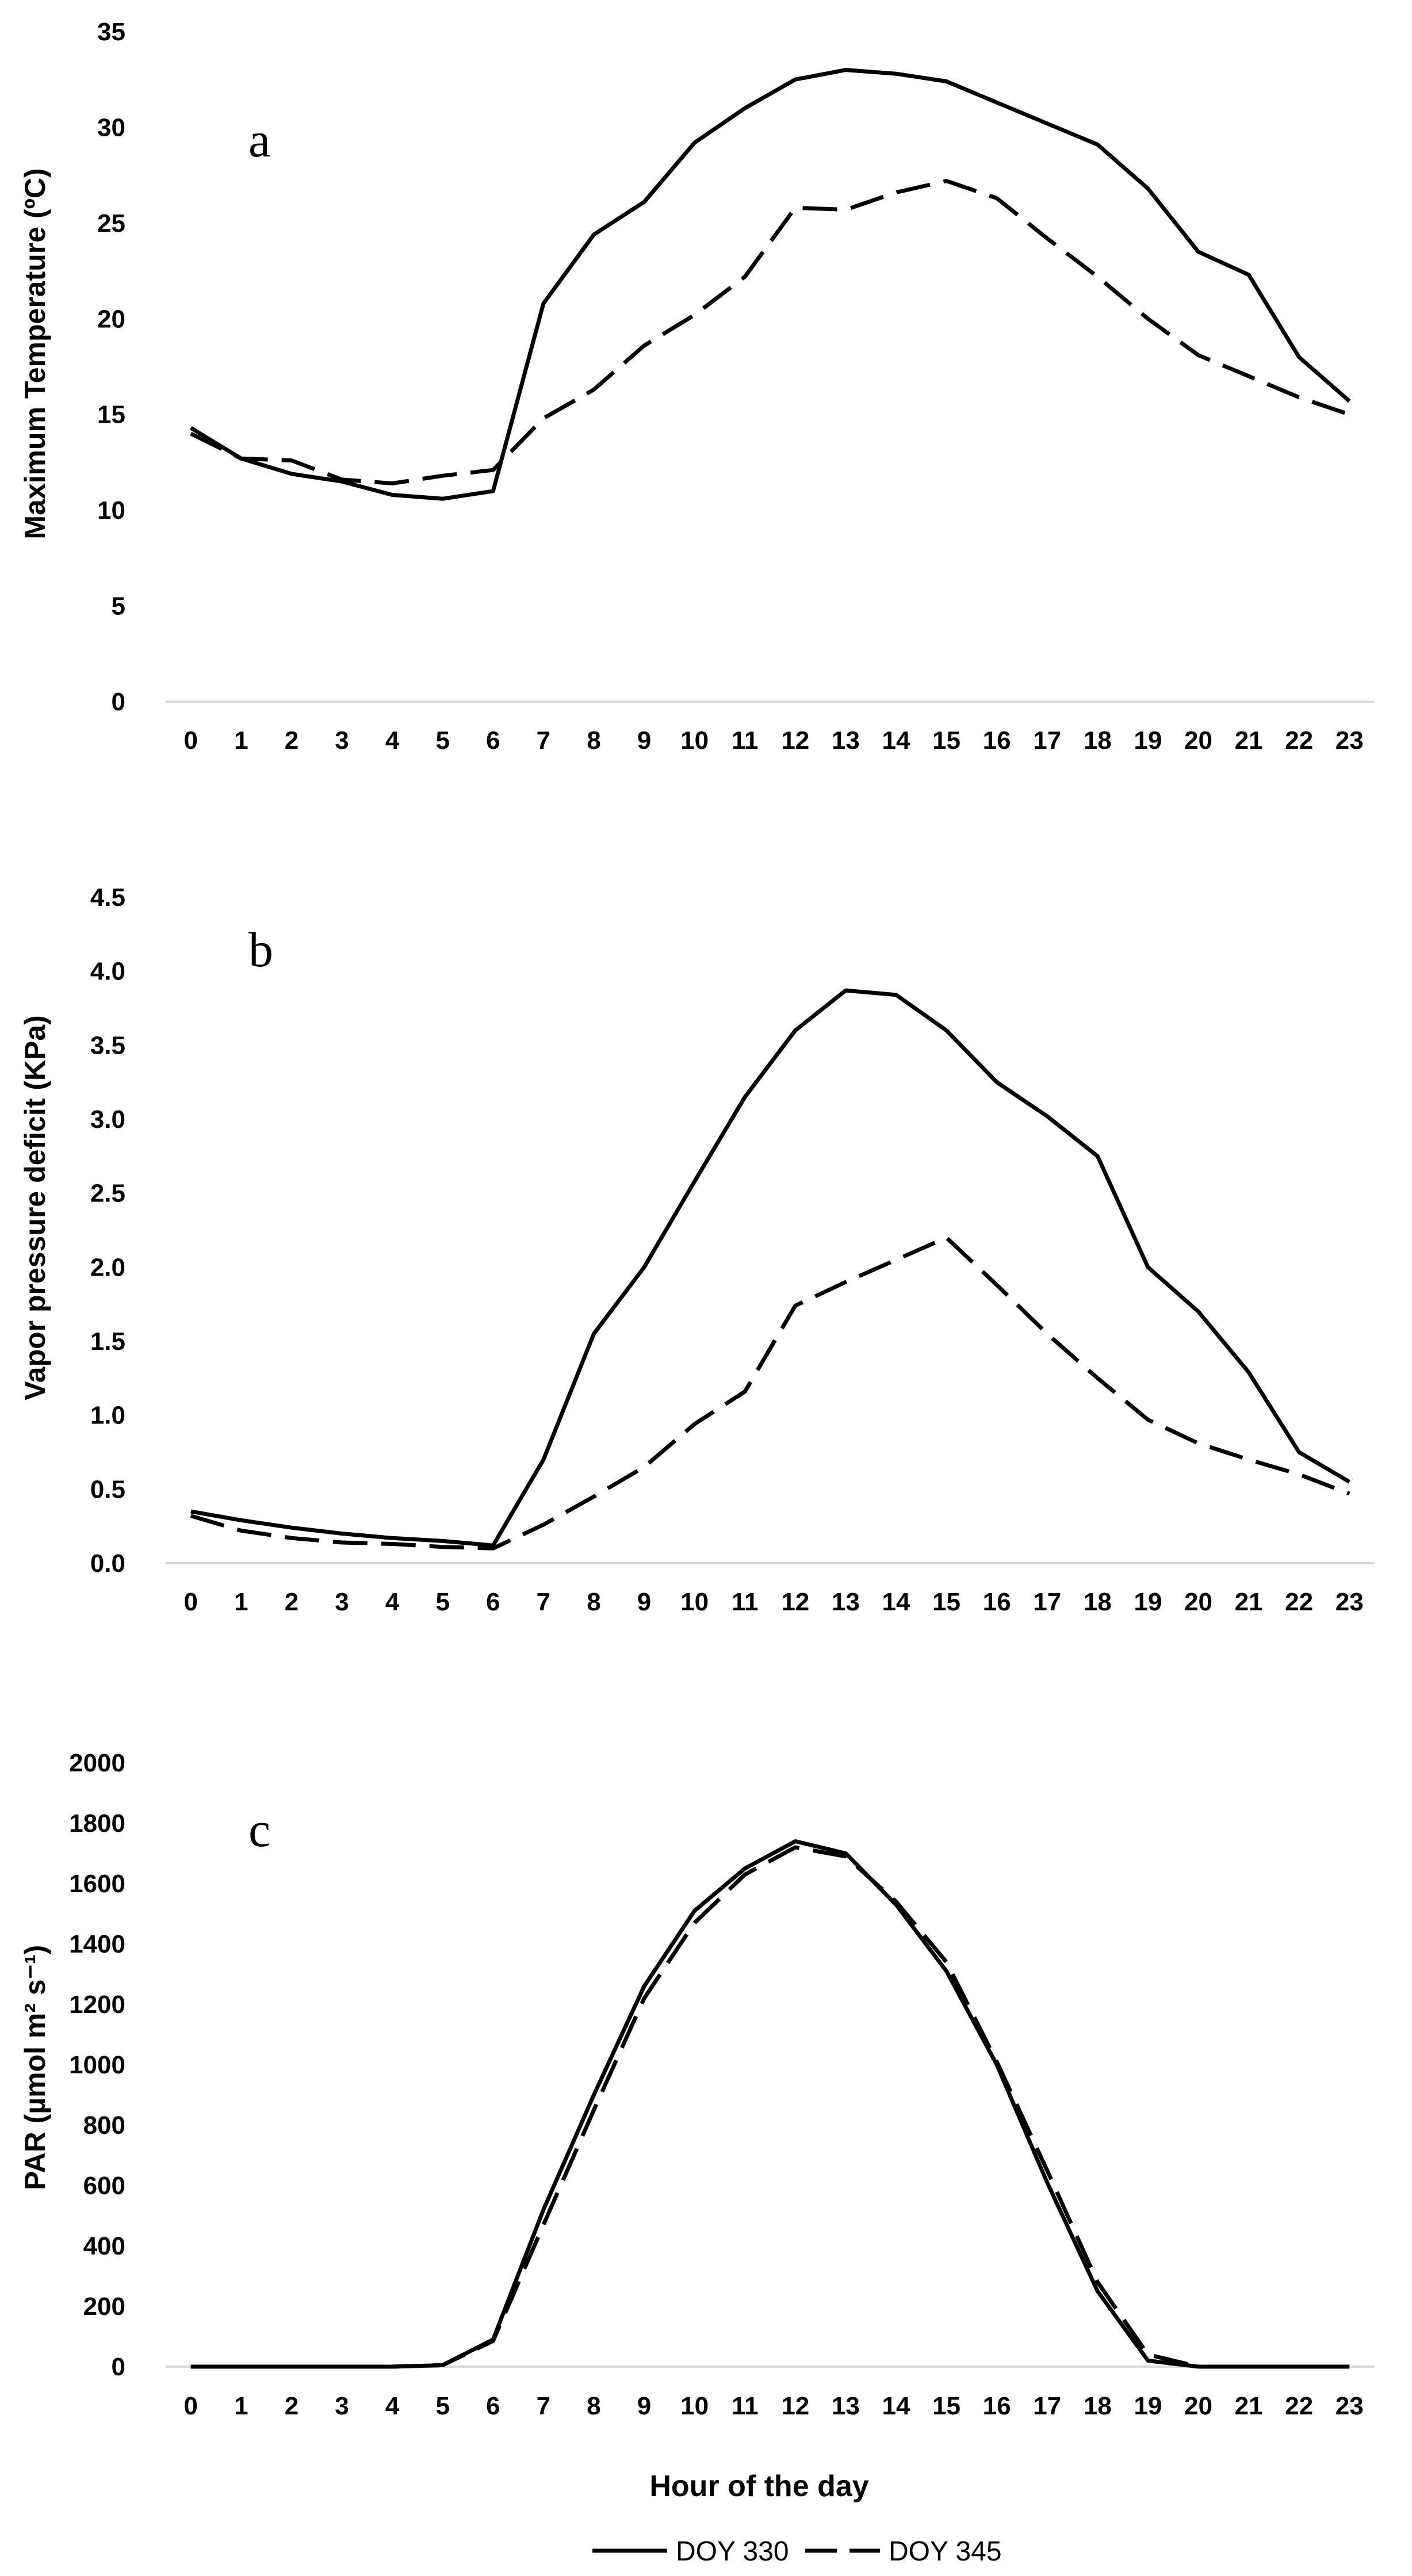 The width and height of the screenshot is (1412, 2576). What do you see at coordinates (191, 1602) in the screenshot?
I see `panel-b-x-tick-label: 0` at bounding box center [191, 1602].